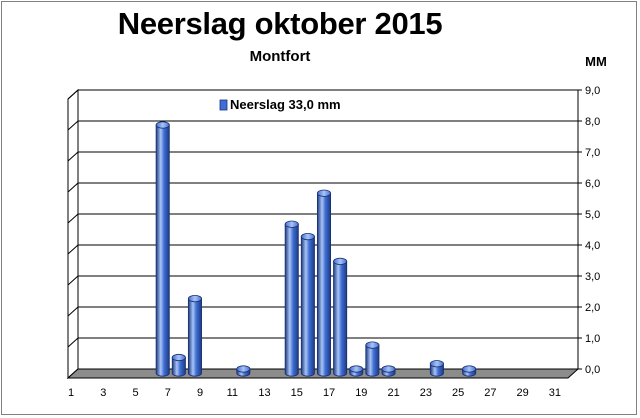 The width and height of the screenshot is (640, 418). I want to click on y-tick-label: 1,0, so click(592, 339).